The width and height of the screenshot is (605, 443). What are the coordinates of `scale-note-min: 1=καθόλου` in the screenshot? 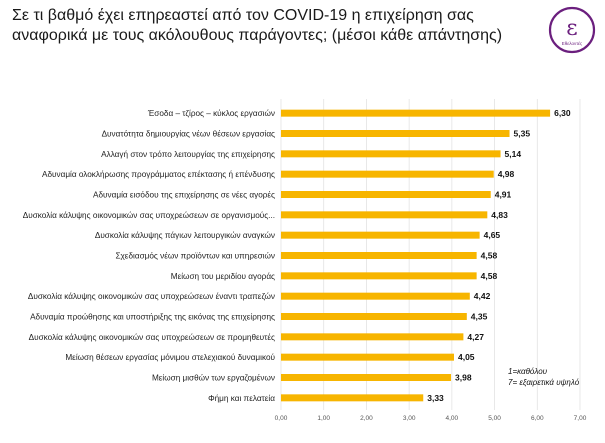 It's located at (528, 371).